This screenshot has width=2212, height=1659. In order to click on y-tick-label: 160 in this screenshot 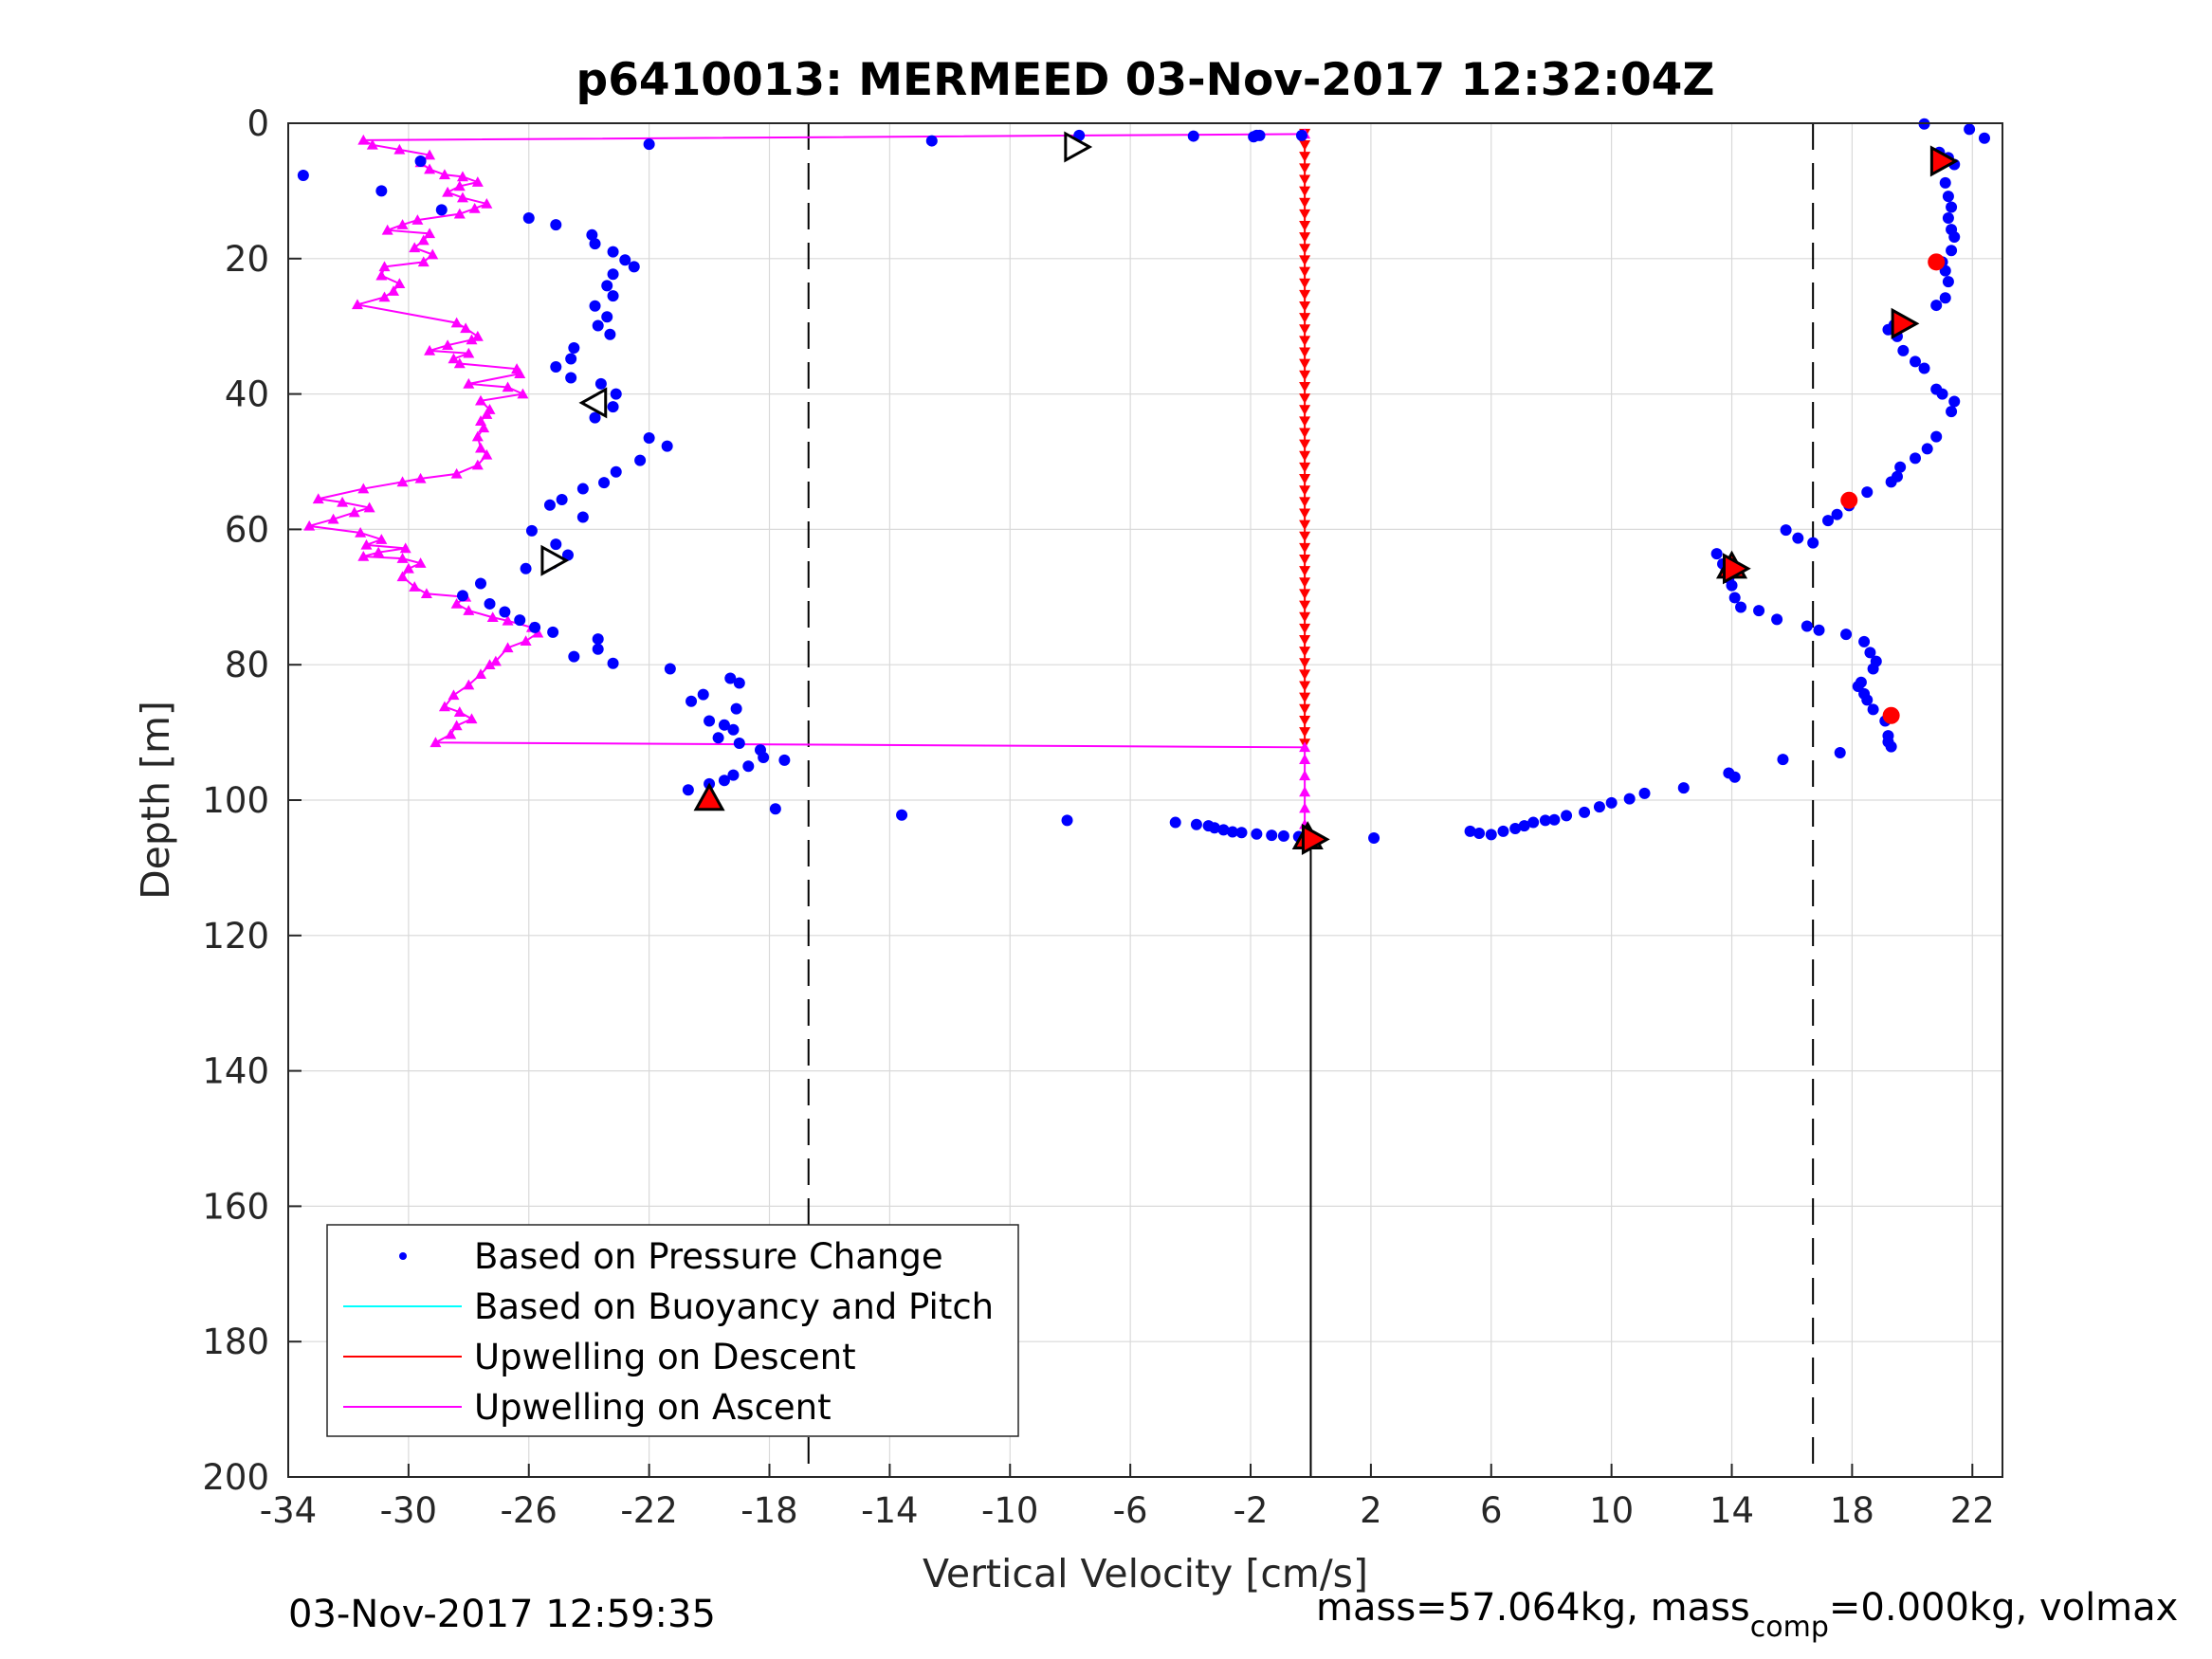, I will do `click(235, 1206)`.